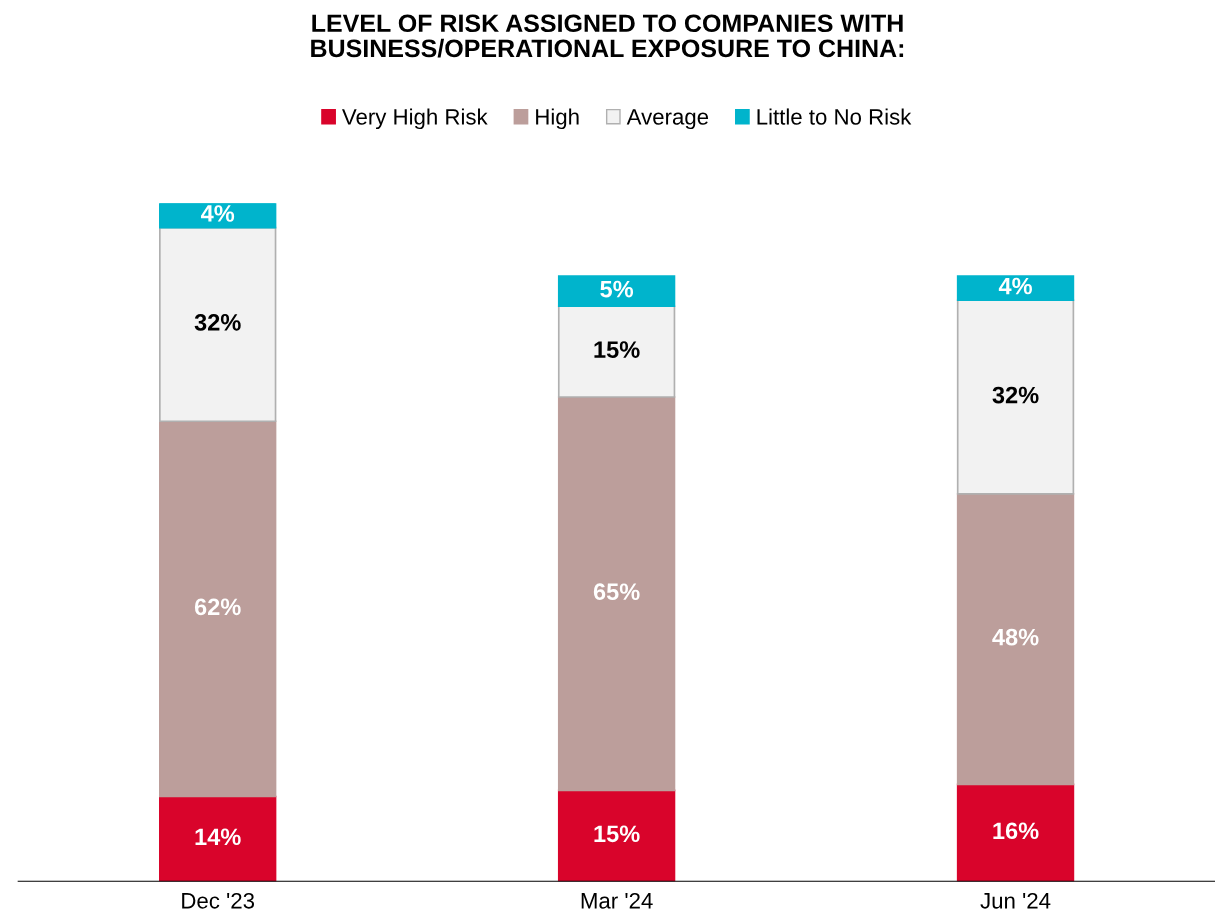  What do you see at coordinates (607, 36) in the screenshot?
I see `chart-title: LEVEL OF RISK ASSIGNED TO COMPANIES WITH BUSINESS/OPERATIONAL EXPOSURE TO CHINA:` at bounding box center [607, 36].